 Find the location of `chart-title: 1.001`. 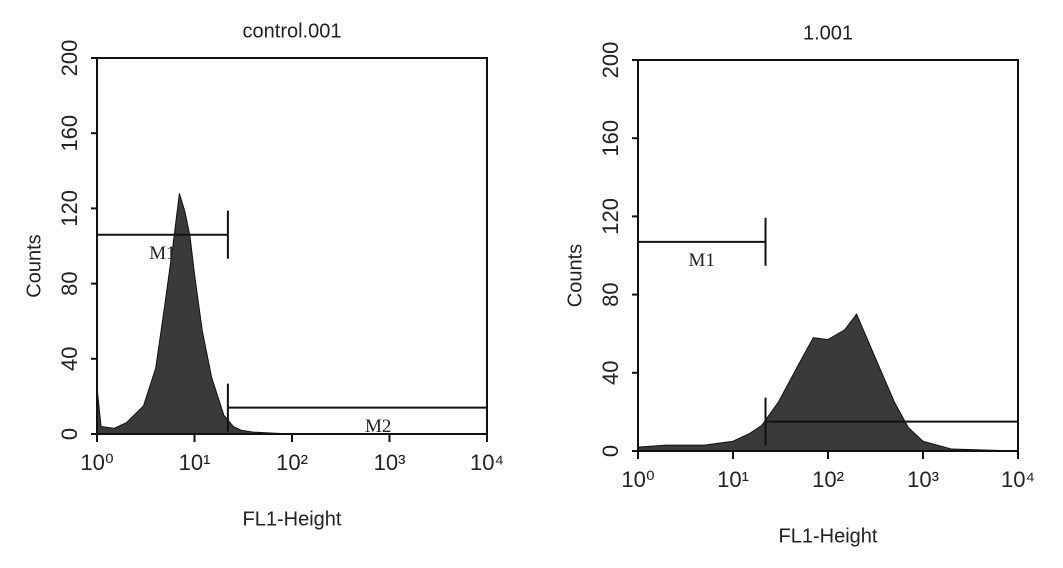

chart-title: 1.001 is located at coordinates (828, 33).